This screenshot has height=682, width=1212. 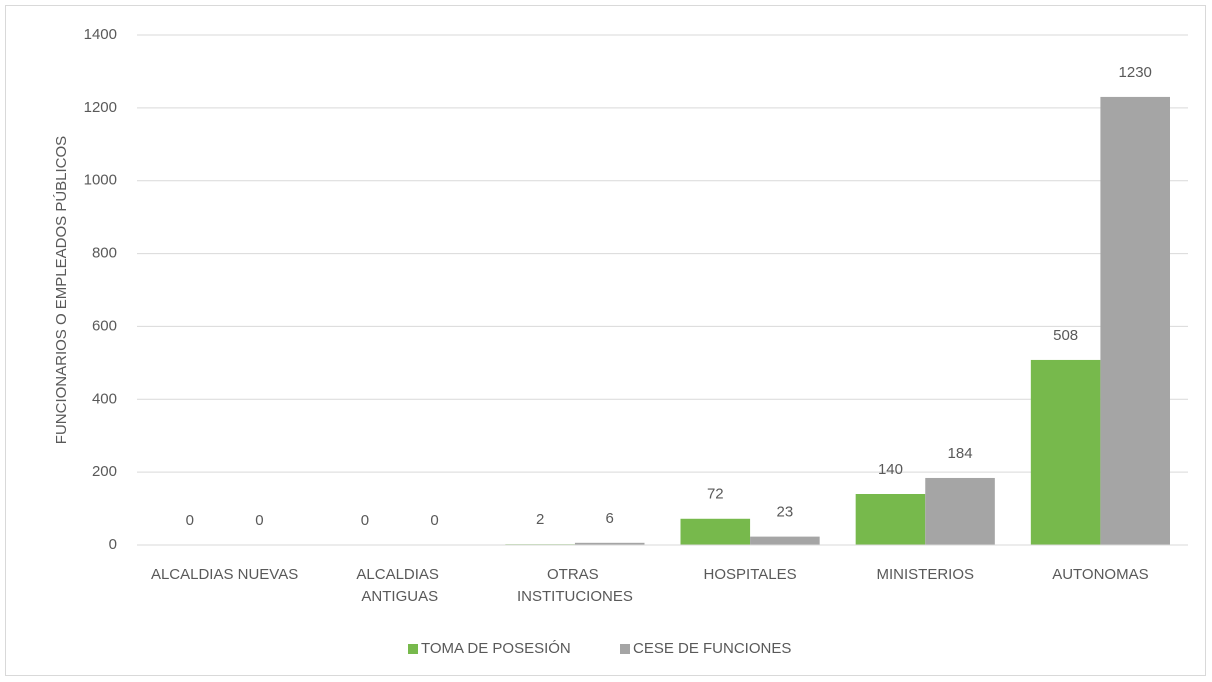 What do you see at coordinates (1065, 335) in the screenshot?
I see `data-label: 508` at bounding box center [1065, 335].